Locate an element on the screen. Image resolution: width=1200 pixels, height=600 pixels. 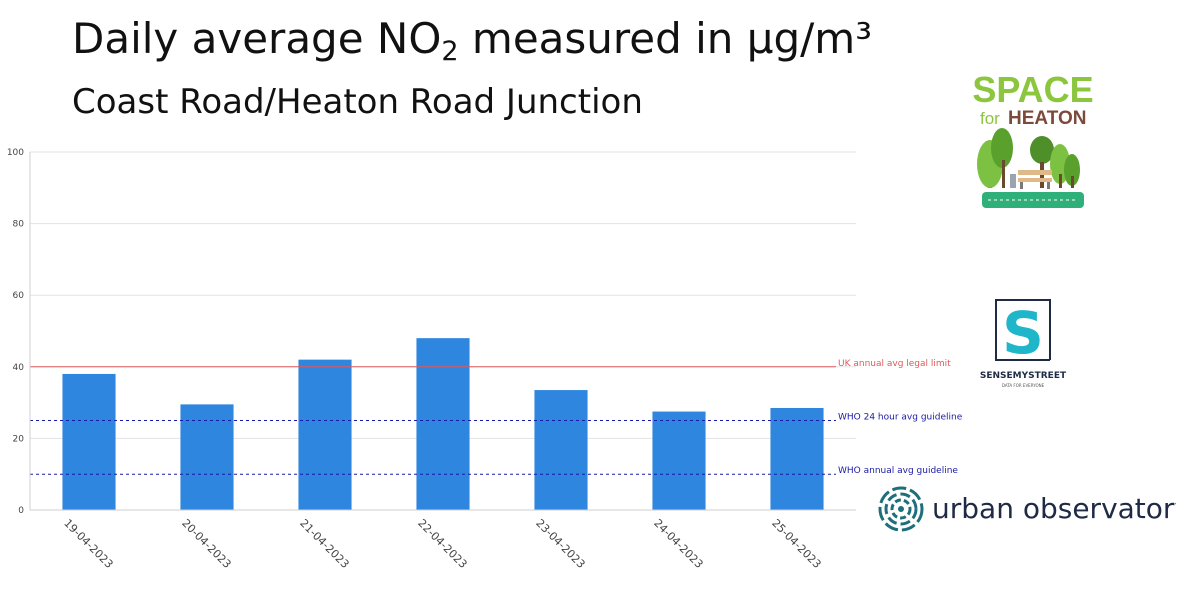
y-tick-label: 100 is located at coordinates (15, 153).